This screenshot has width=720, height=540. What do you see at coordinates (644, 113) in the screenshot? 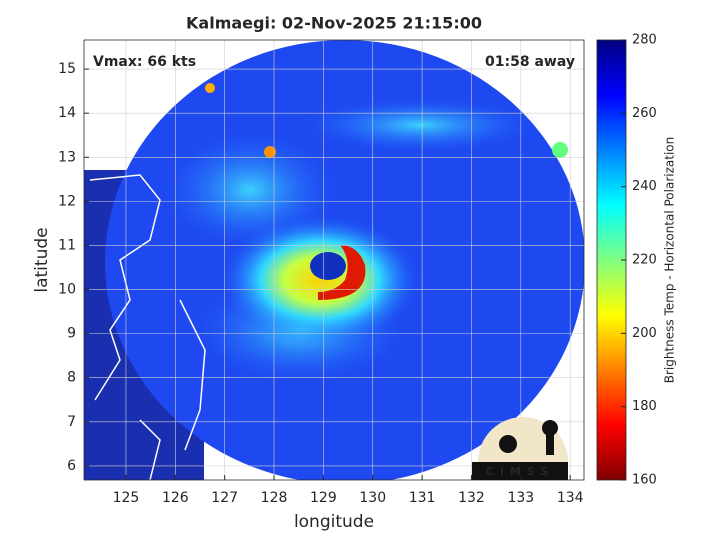
I see `colorbar-tick-label: 260` at bounding box center [644, 113].